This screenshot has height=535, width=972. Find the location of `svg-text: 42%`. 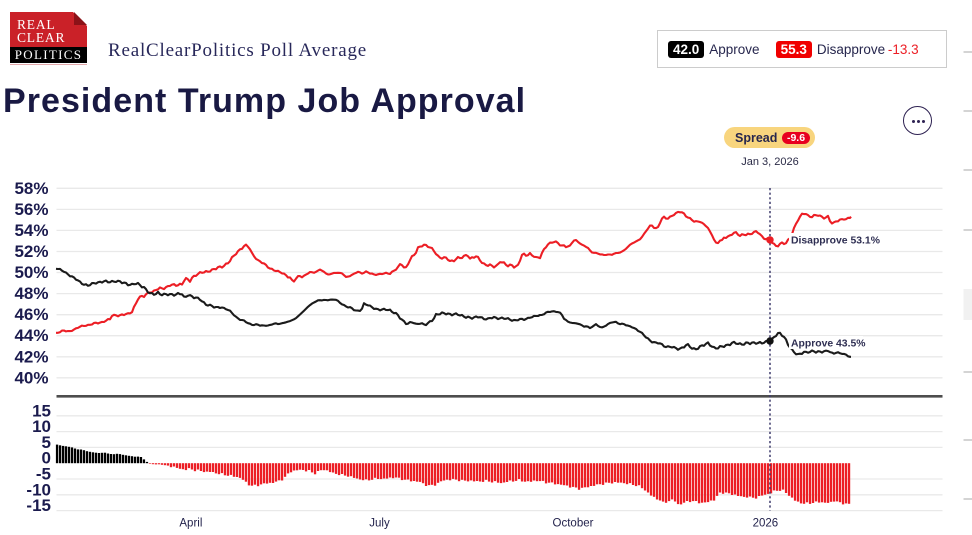

svg-text: 42% is located at coordinates (31, 356).